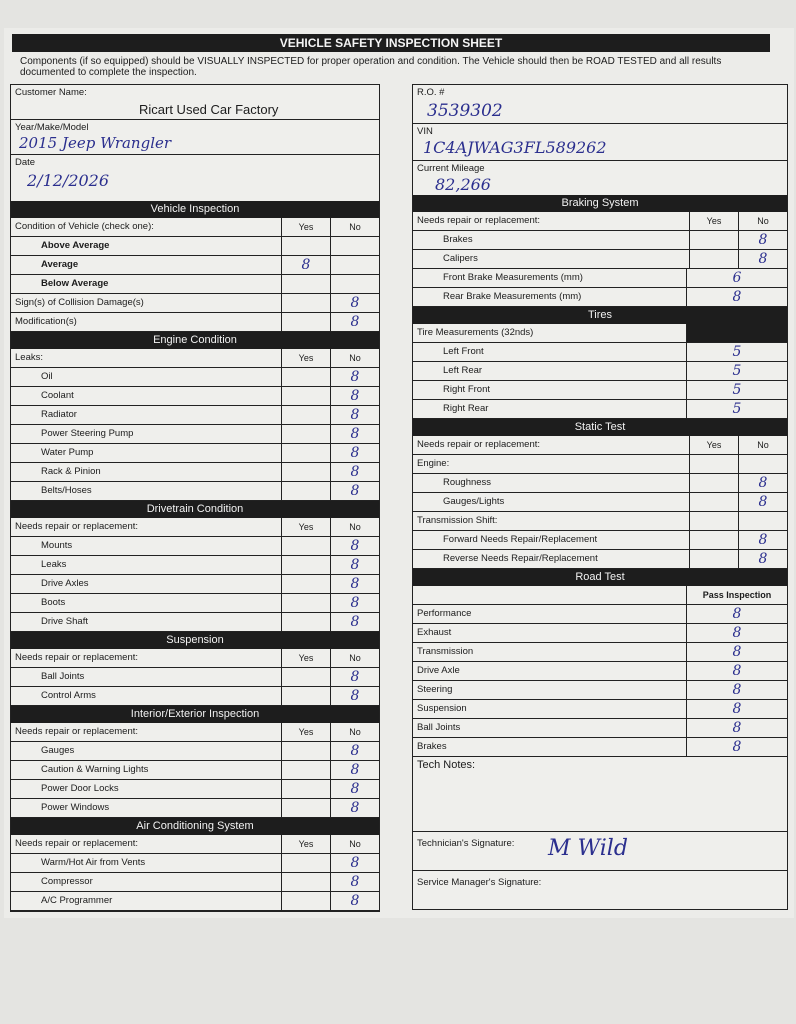  Describe the element at coordinates (305, 658) in the screenshot. I see `column-header-yes: Yes` at that location.